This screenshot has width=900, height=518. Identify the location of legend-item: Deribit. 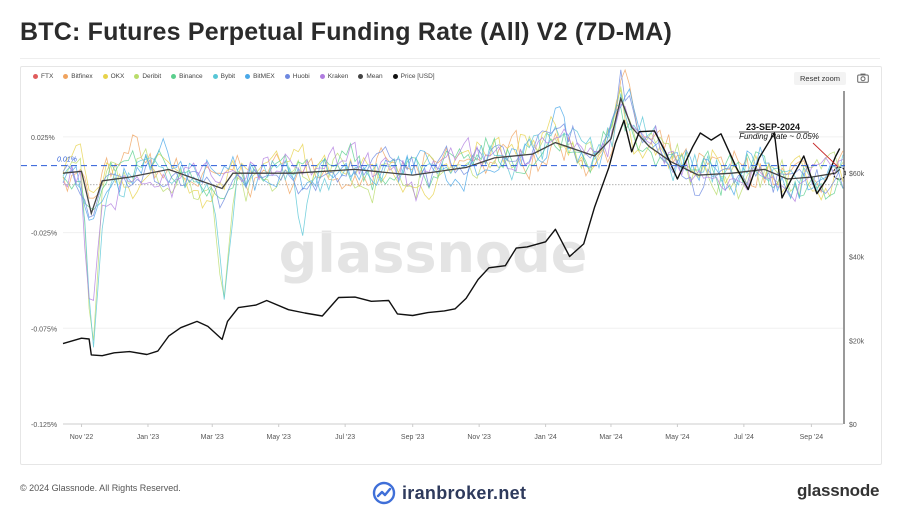
(147, 76).